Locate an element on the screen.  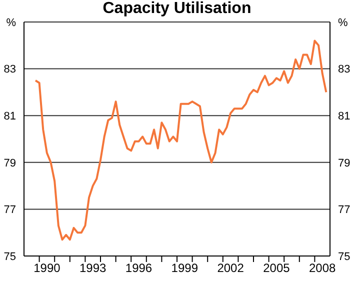
x-tick-label: 2008 is located at coordinates (322, 268).